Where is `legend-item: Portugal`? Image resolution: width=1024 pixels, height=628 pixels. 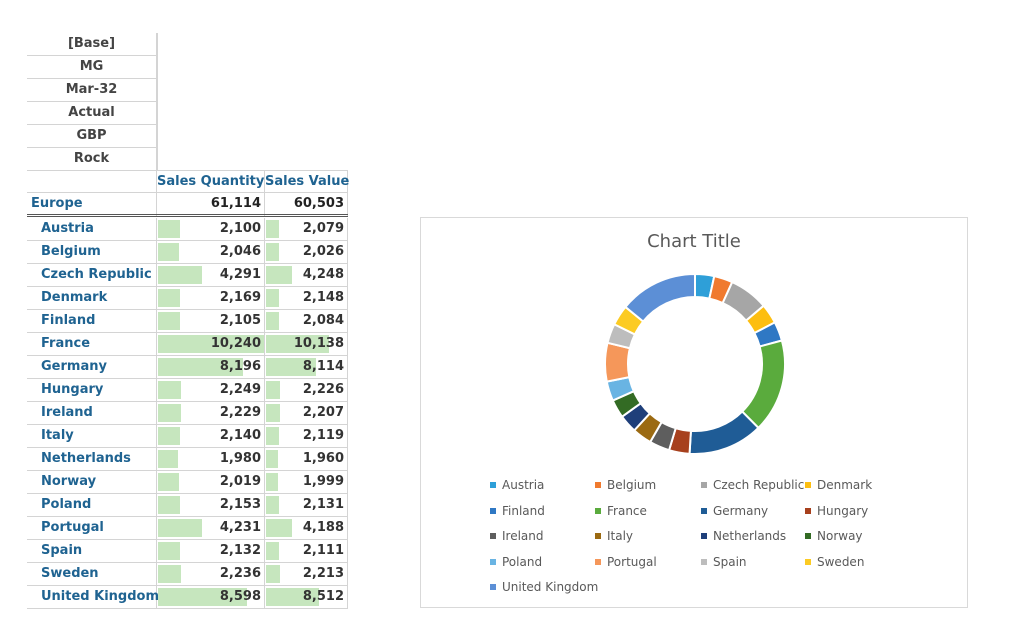
legend-item: Portugal is located at coordinates (626, 562).